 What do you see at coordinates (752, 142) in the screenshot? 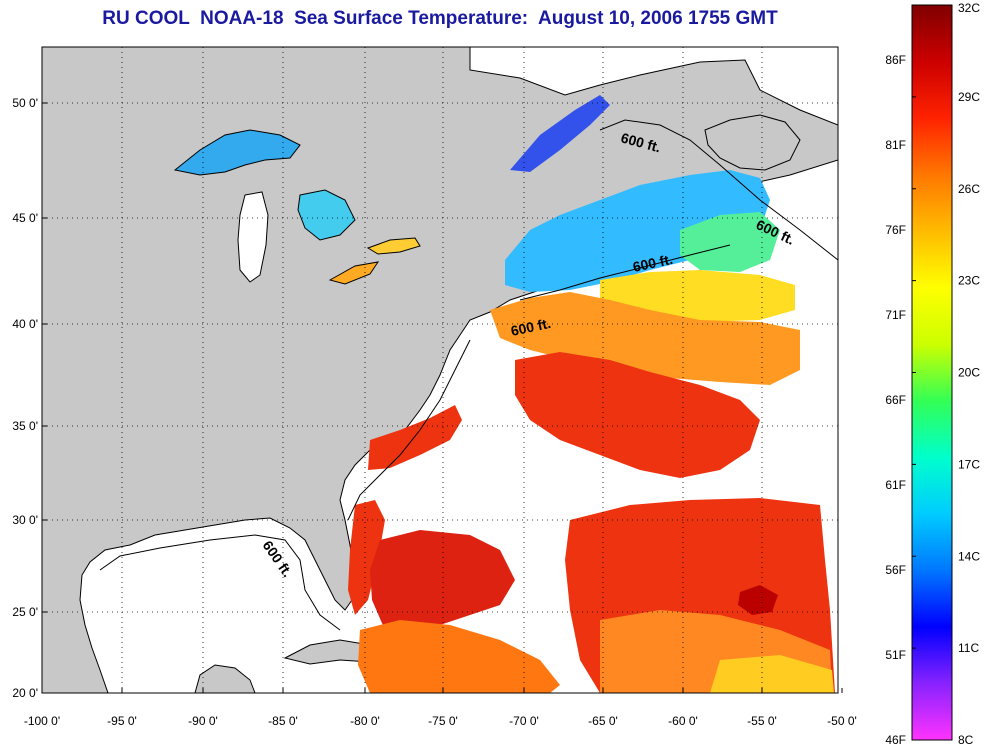
I see `newfoundland-land` at bounding box center [752, 142].